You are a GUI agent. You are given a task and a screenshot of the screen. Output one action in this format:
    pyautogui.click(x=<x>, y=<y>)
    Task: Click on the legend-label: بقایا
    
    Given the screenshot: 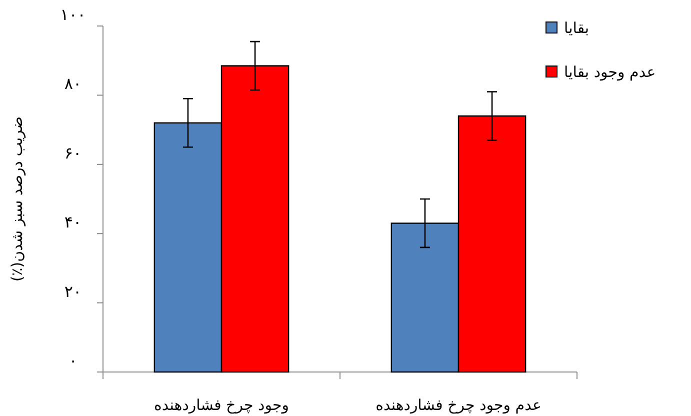 What is the action you would take?
    pyautogui.click(x=577, y=28)
    